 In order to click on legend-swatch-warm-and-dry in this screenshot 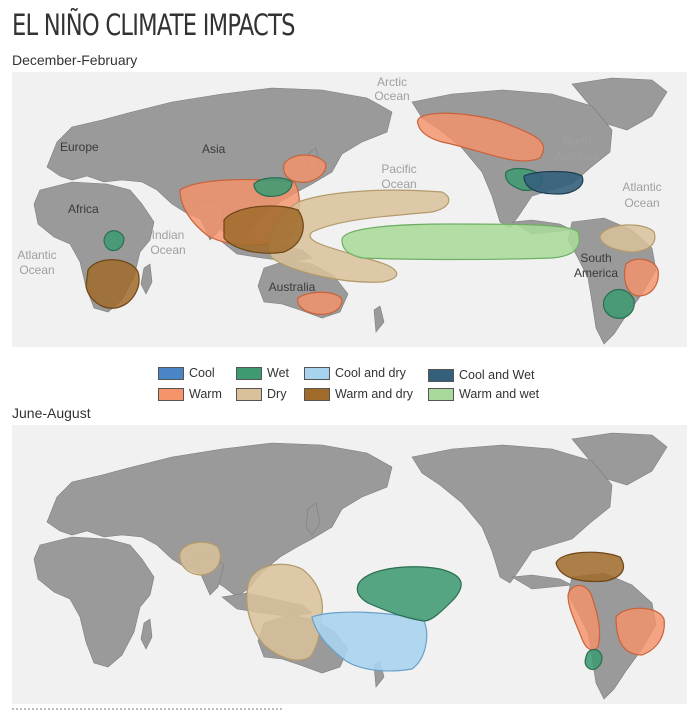, I will do `click(317, 394)`.